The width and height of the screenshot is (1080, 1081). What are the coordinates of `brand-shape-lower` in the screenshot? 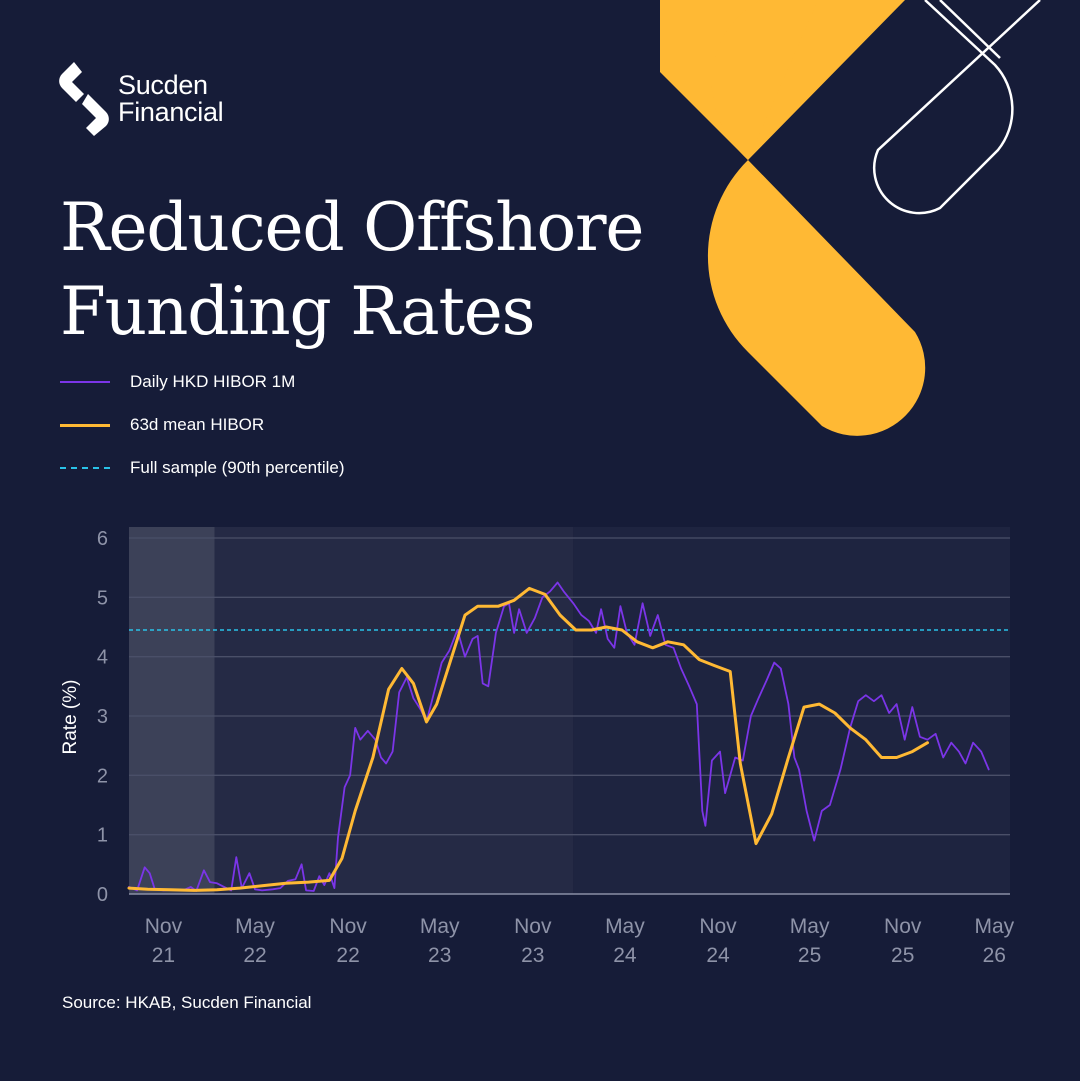 It's located at (816, 298).